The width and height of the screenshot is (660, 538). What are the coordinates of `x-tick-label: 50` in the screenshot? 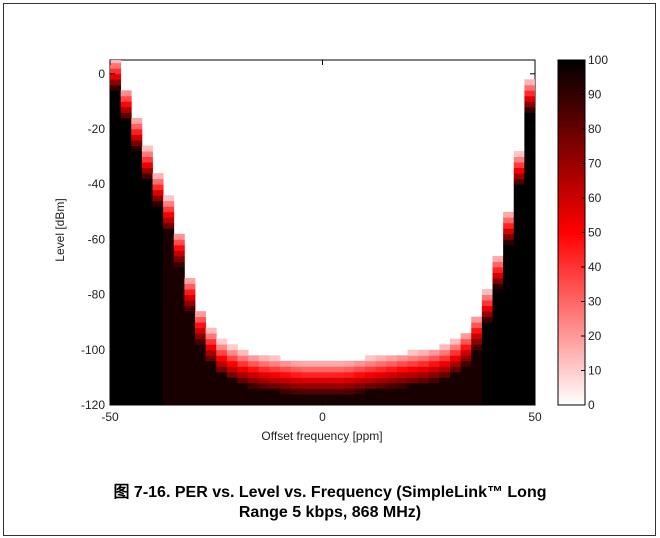 It's located at (535, 417).